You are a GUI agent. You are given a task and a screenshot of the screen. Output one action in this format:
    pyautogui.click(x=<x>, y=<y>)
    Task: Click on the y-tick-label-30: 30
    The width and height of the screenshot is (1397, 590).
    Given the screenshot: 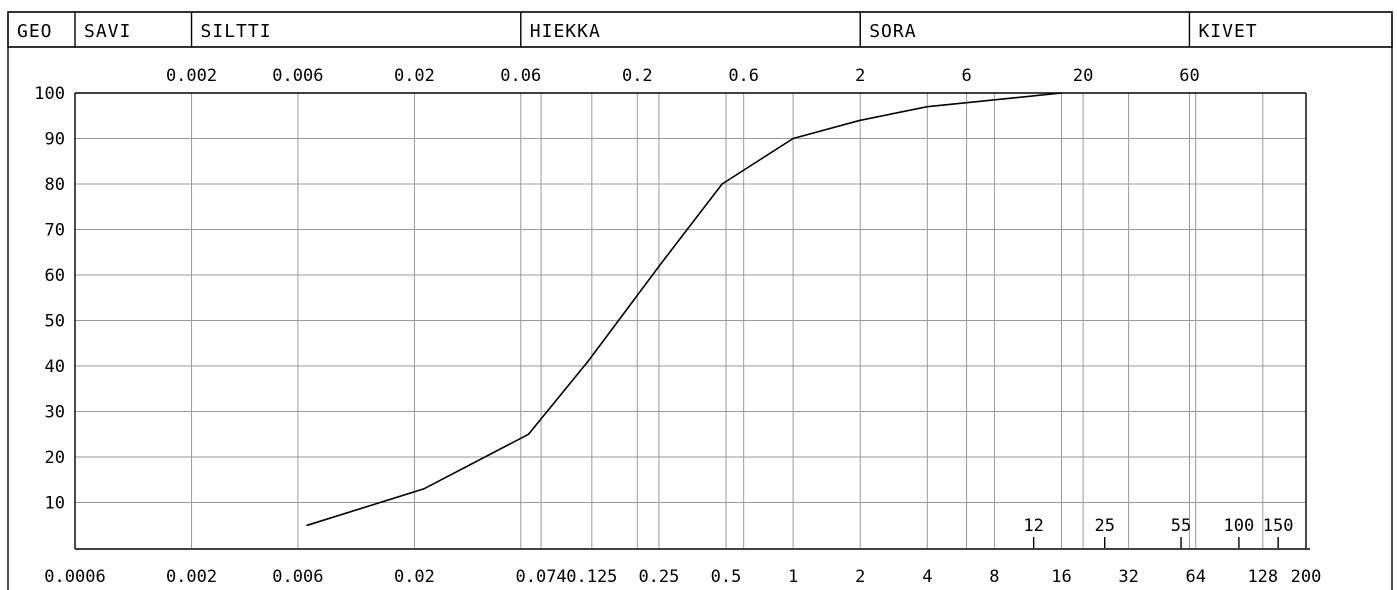 What is the action you would take?
    pyautogui.click(x=55, y=413)
    